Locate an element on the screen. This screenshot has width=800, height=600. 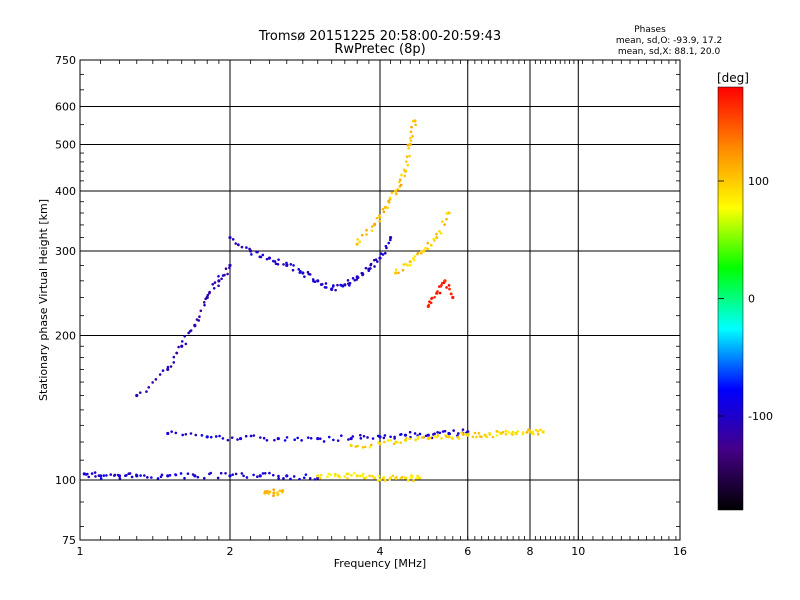
x-tick-label: 1 is located at coordinates (80, 551).